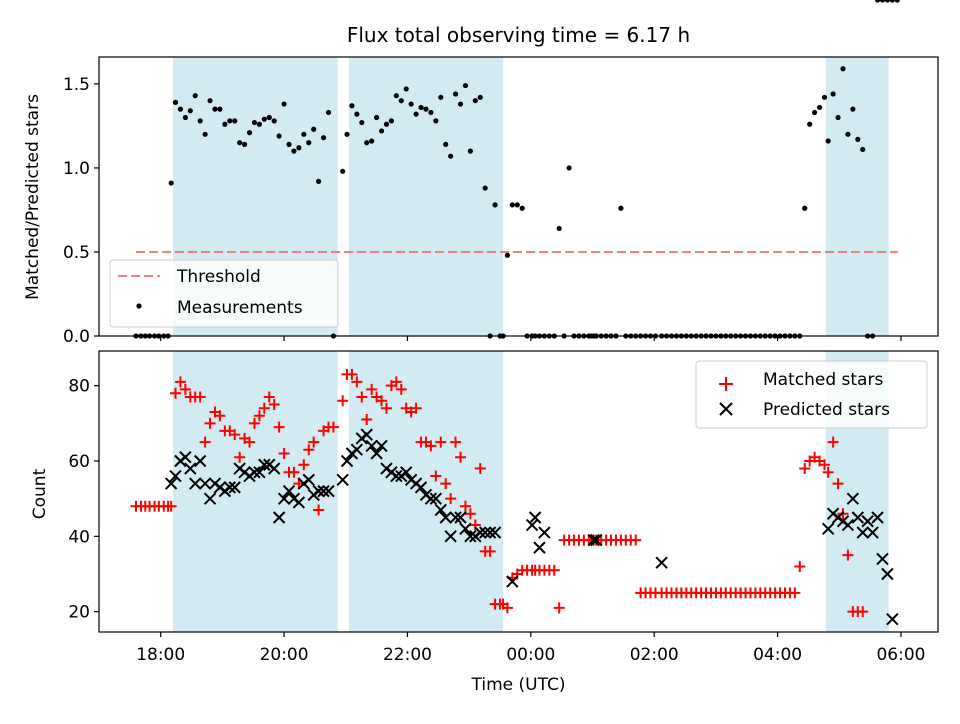 The image size is (960, 724). I want to click on shaded-interval, so click(426, 196).